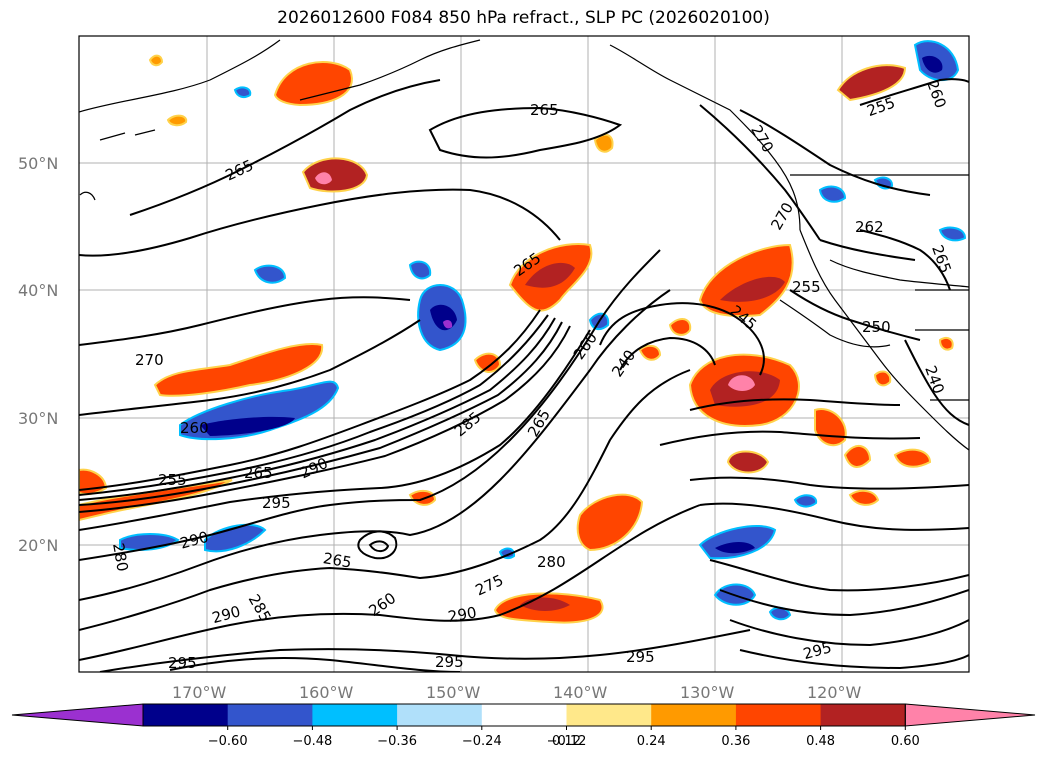 The height and width of the screenshot is (765, 1047). I want to click on lon-label-170w: 170°W, so click(199, 692).